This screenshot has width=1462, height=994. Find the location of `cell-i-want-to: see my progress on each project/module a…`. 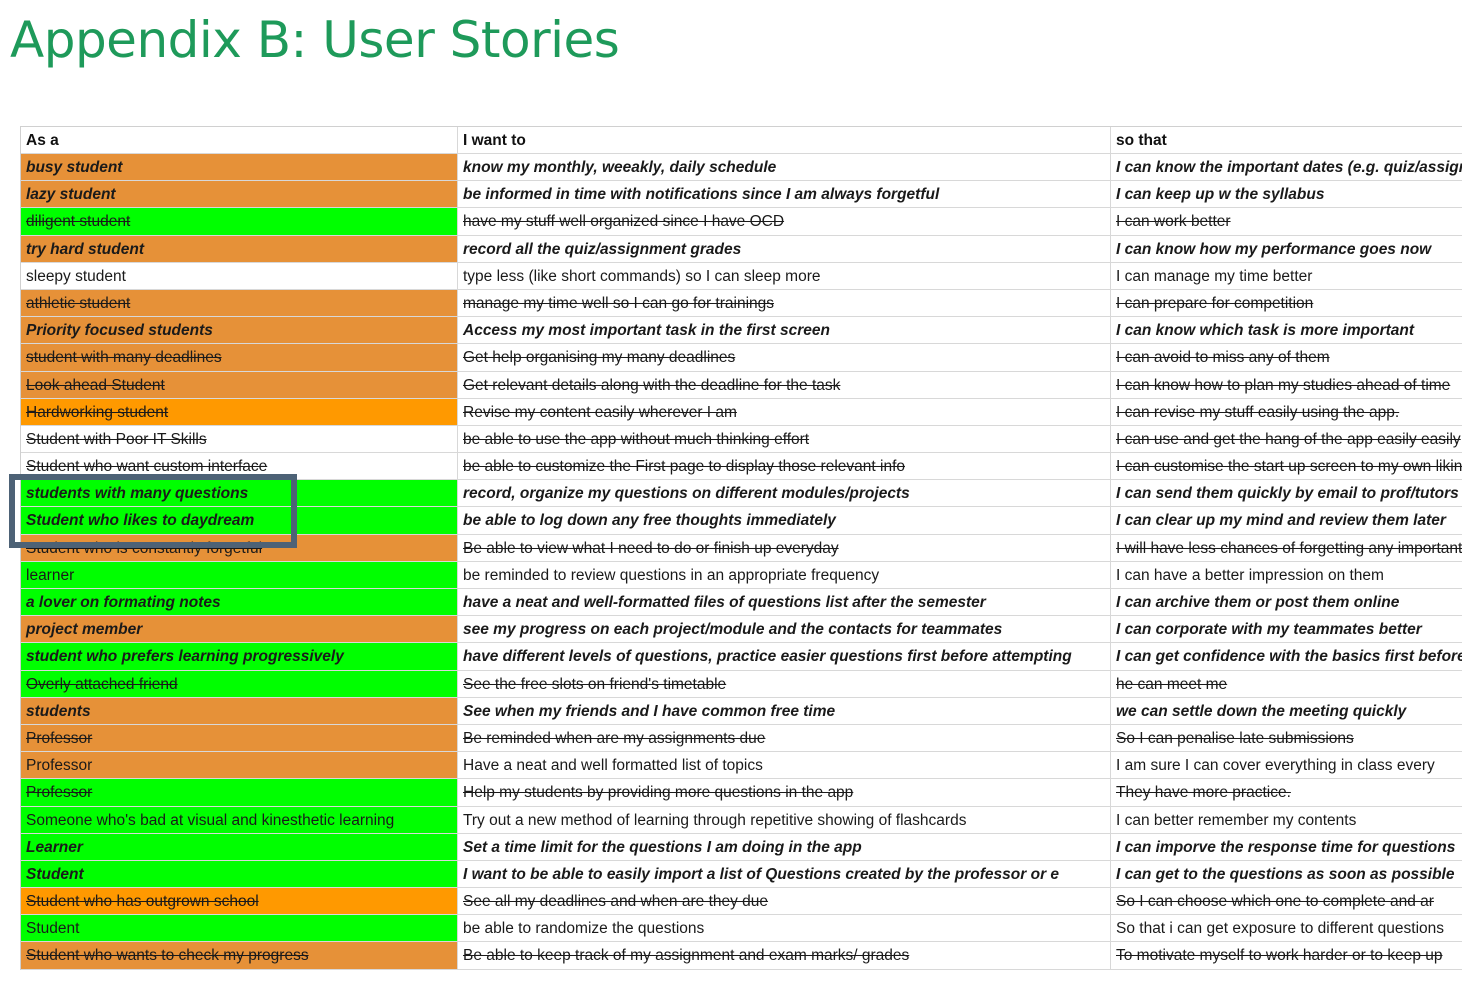

cell-i-want-to: see my progress on each project/module a… is located at coordinates (784, 630).